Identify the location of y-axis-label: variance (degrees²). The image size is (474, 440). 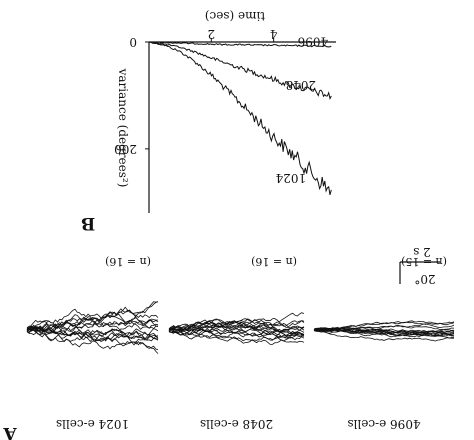
(123, 128).